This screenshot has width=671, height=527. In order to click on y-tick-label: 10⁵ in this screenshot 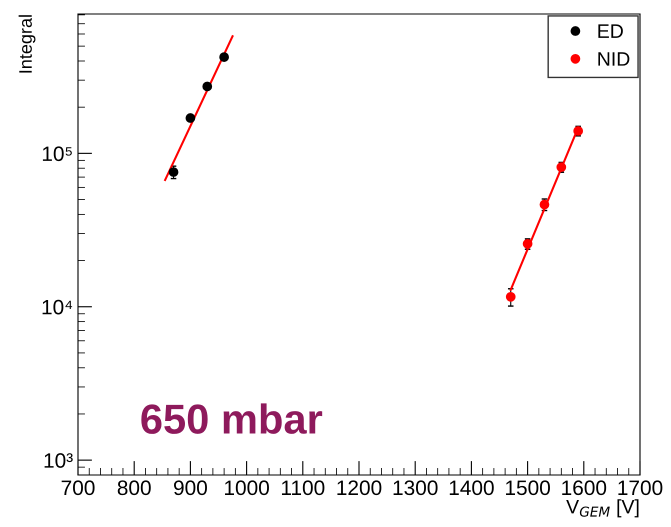, I will do `click(57, 154)`.